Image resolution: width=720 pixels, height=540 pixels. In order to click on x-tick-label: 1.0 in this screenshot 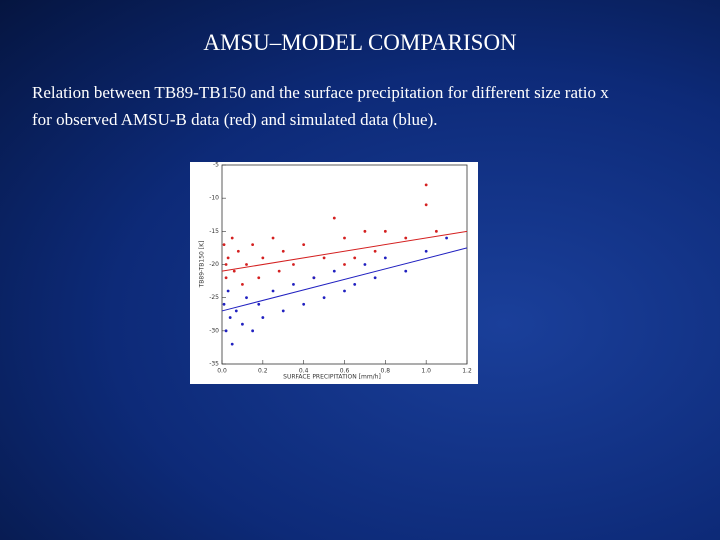, I will do `click(426, 371)`.